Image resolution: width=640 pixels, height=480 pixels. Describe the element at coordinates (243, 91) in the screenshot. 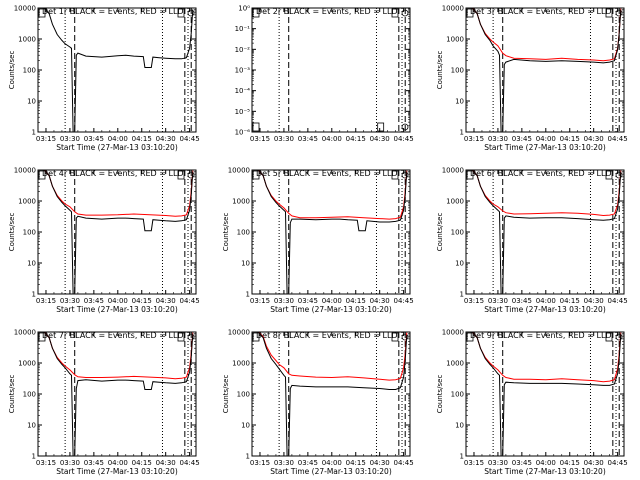

I see `y-tick-label: 10⁻⁴` at that location.